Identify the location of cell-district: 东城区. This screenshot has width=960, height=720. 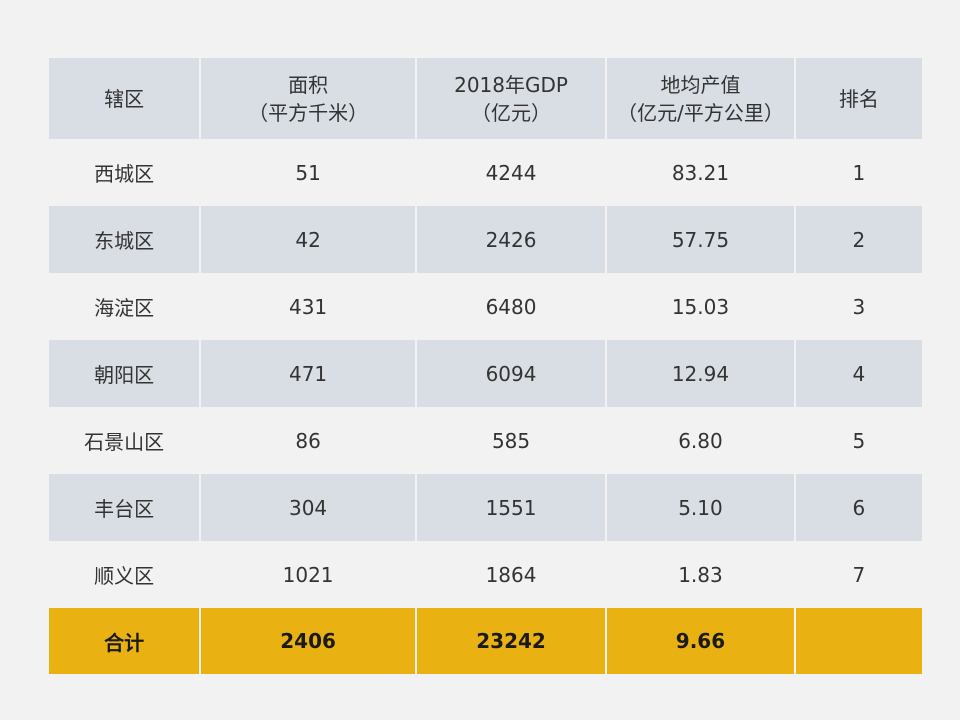
(124, 239).